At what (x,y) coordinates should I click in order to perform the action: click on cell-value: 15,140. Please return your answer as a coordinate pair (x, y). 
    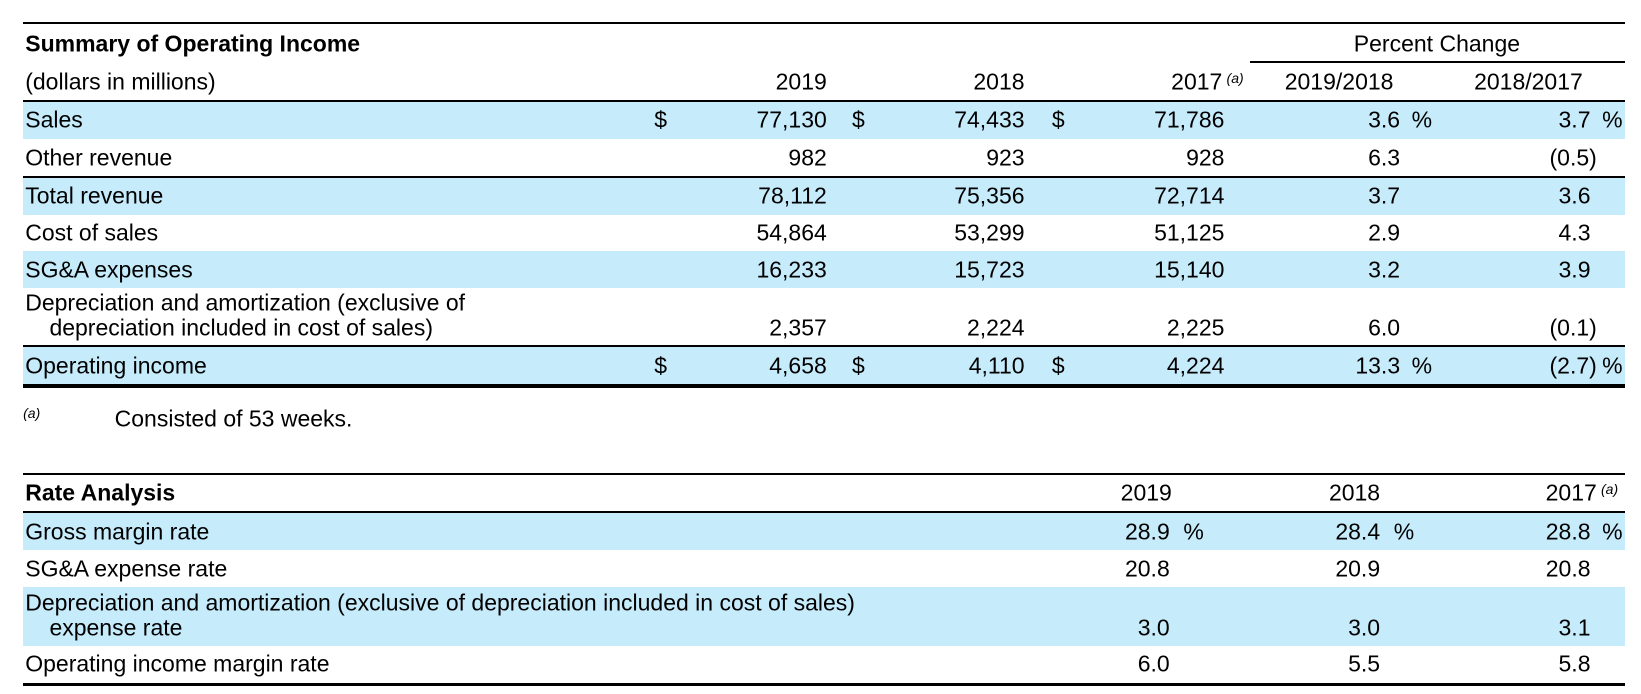
    Looking at the image, I should click on (1189, 269).